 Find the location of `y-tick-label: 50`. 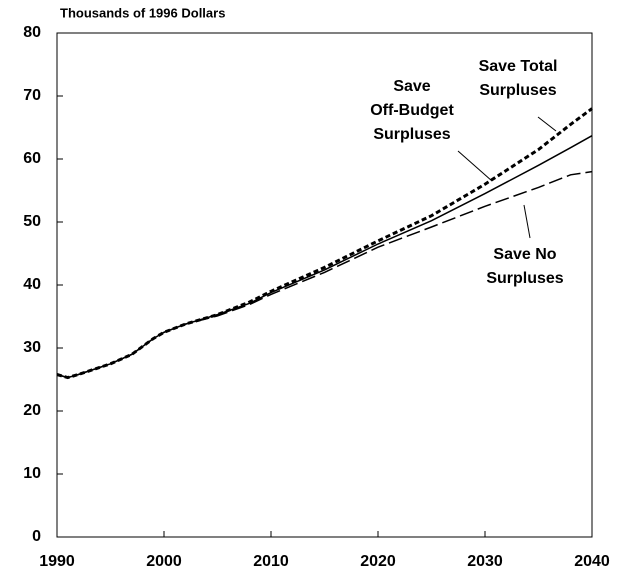

y-tick-label: 50 is located at coordinates (32, 221).